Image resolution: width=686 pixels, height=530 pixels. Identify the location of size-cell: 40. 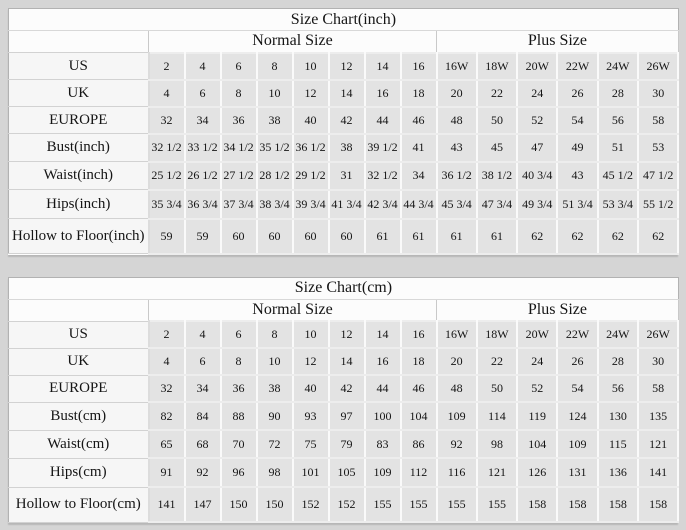
(310, 120).